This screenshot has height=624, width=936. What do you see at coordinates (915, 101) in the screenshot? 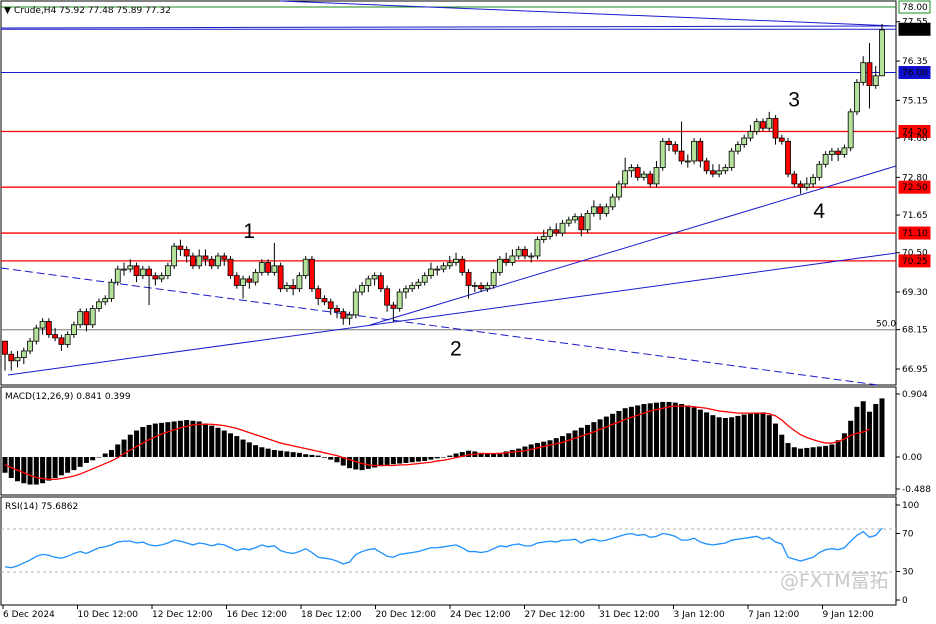
I see `price-tick-label: 75.15` at bounding box center [915, 101].